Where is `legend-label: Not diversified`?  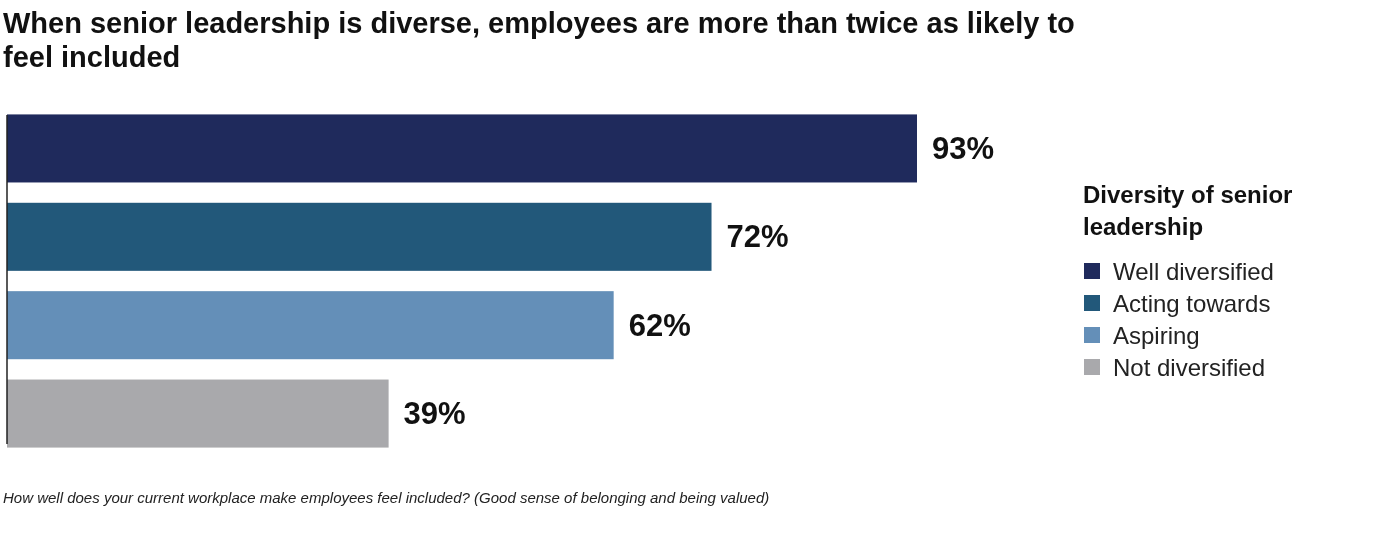
legend-label: Not diversified is located at coordinates (1189, 367).